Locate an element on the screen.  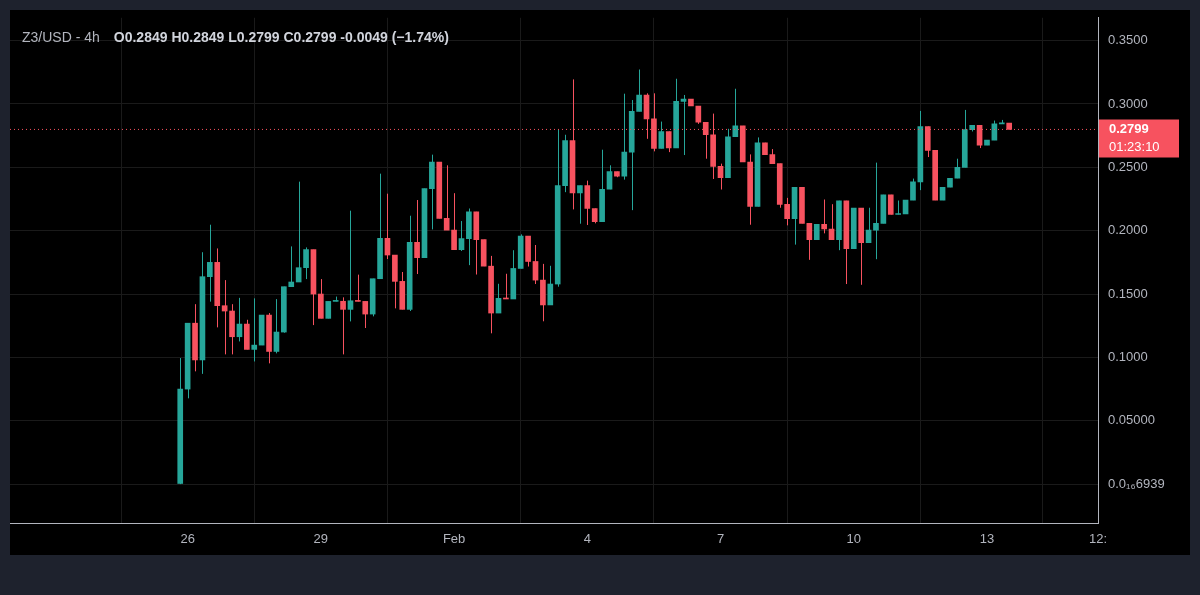
x-tick-label: 4 is located at coordinates (587, 538).